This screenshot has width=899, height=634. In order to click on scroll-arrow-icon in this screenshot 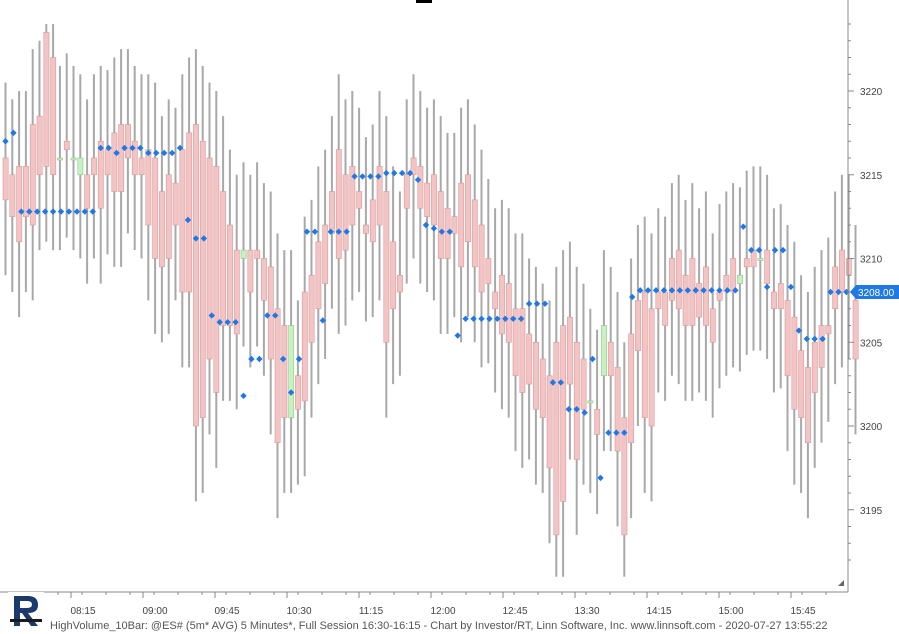, I will do `click(841, 583)`.